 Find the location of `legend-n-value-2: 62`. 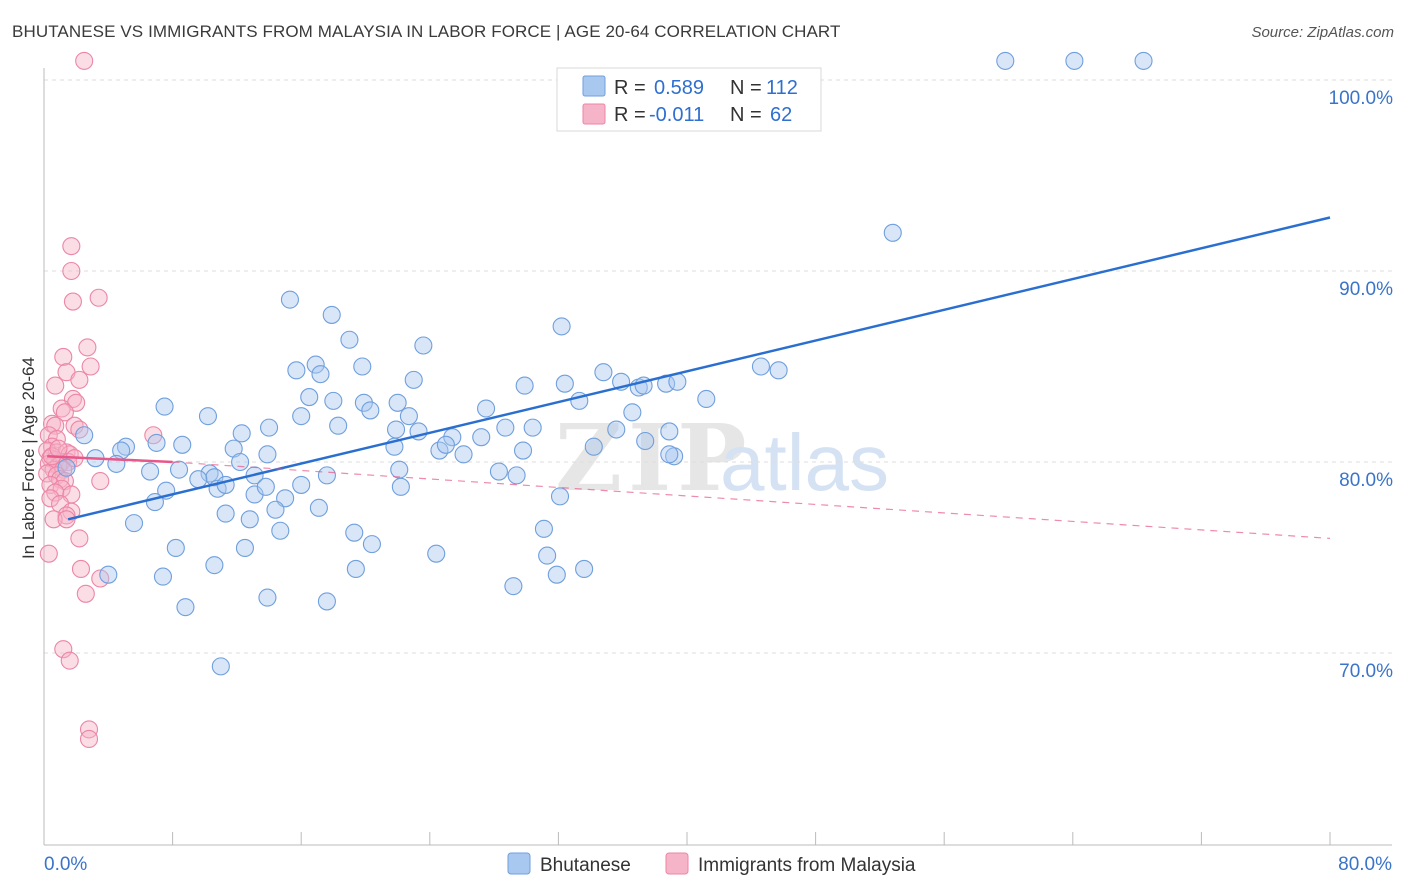

legend-n-value-2: 62 is located at coordinates (781, 115).